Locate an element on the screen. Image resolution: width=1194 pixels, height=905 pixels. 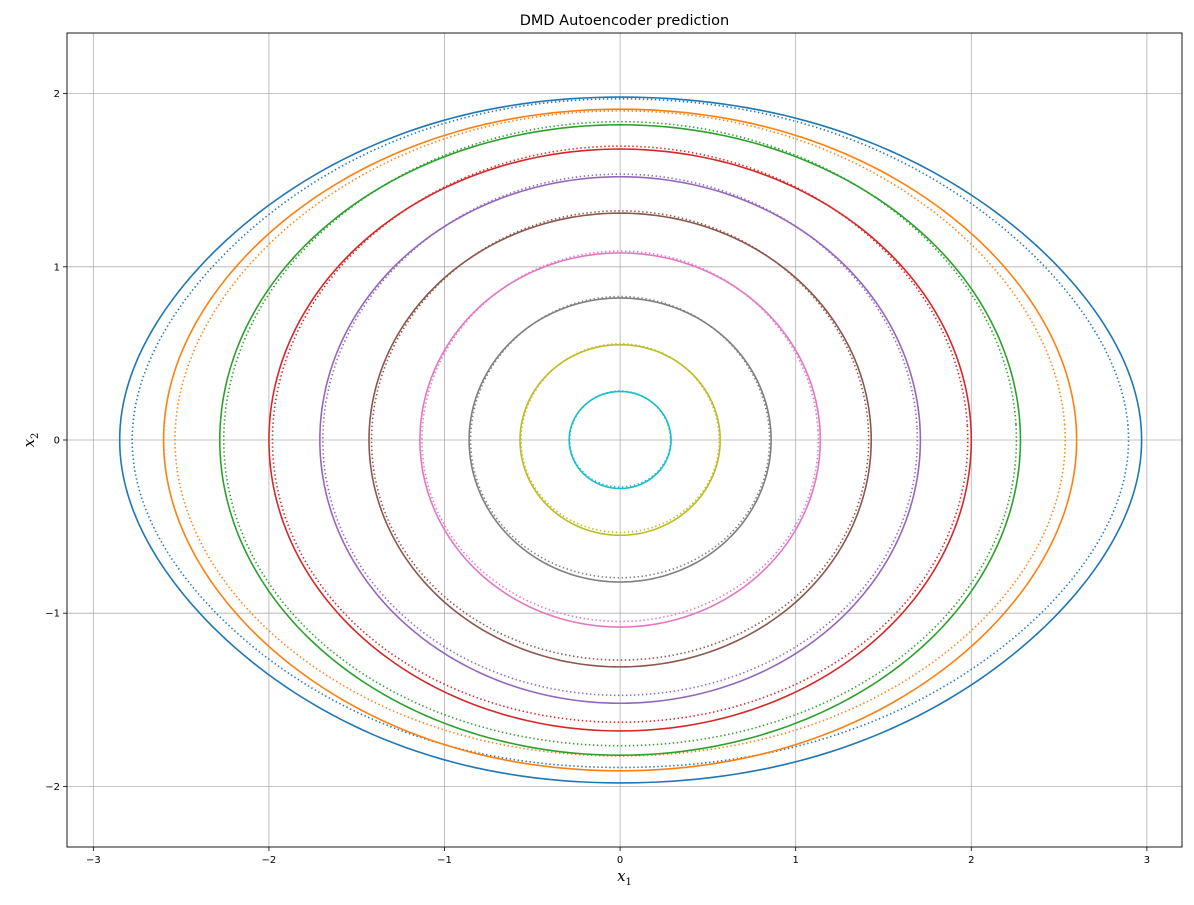
x-tick-label: 0 is located at coordinates (620, 860).